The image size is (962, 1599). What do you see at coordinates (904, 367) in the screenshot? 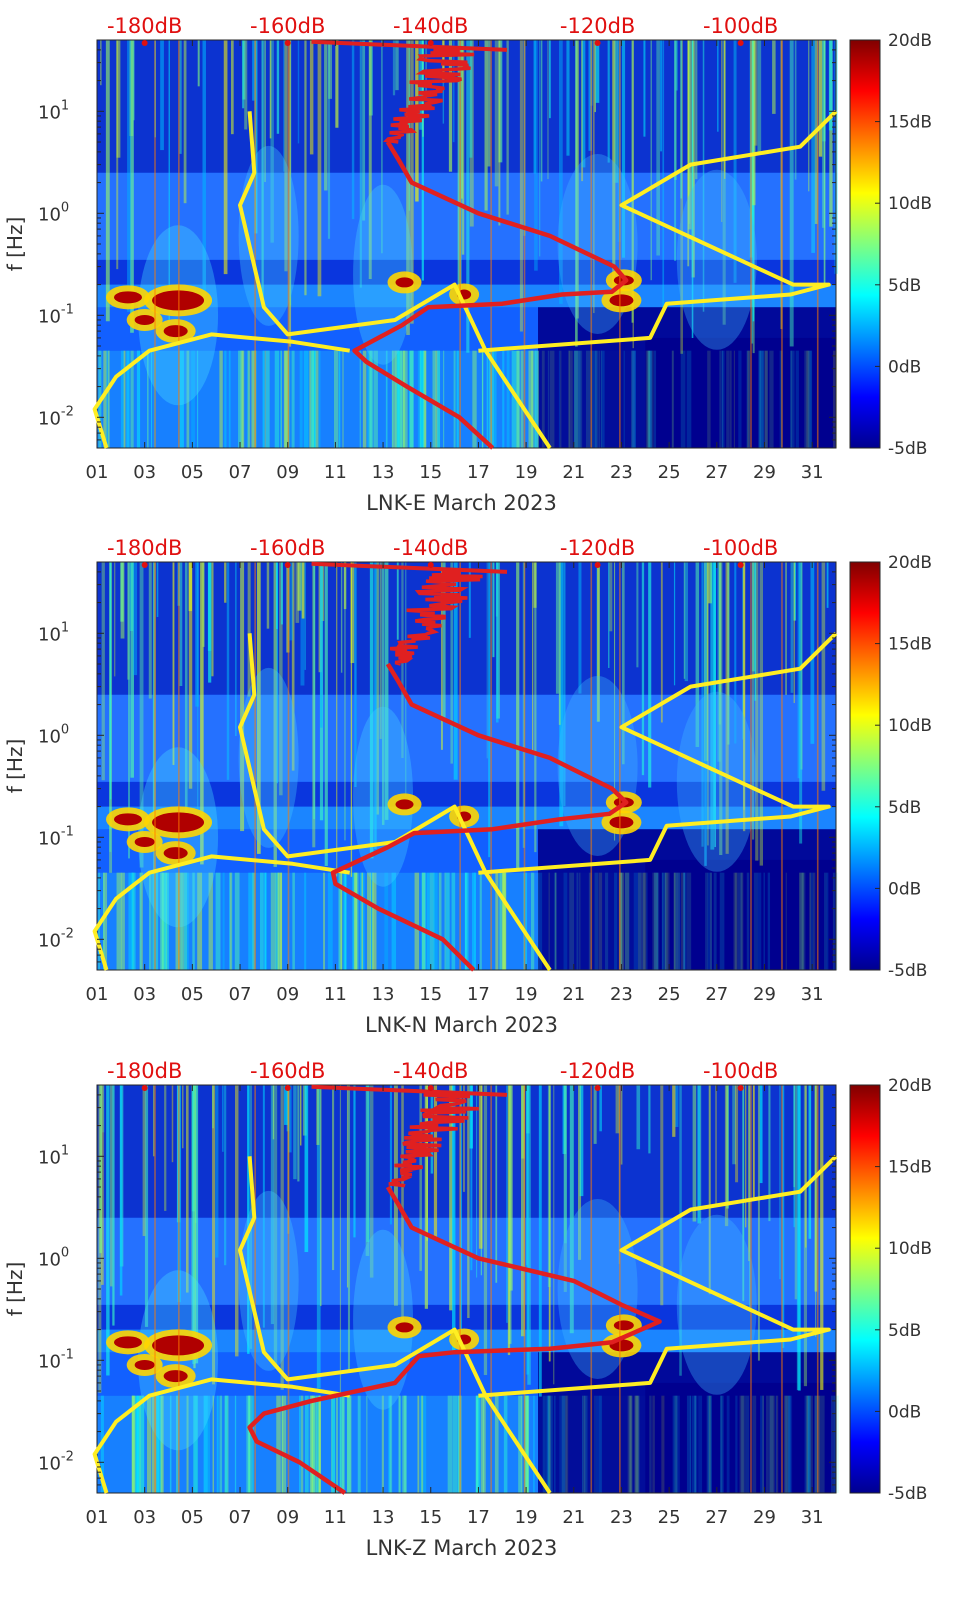
I see `colorbar-tick-label: 0dB` at bounding box center [904, 367].